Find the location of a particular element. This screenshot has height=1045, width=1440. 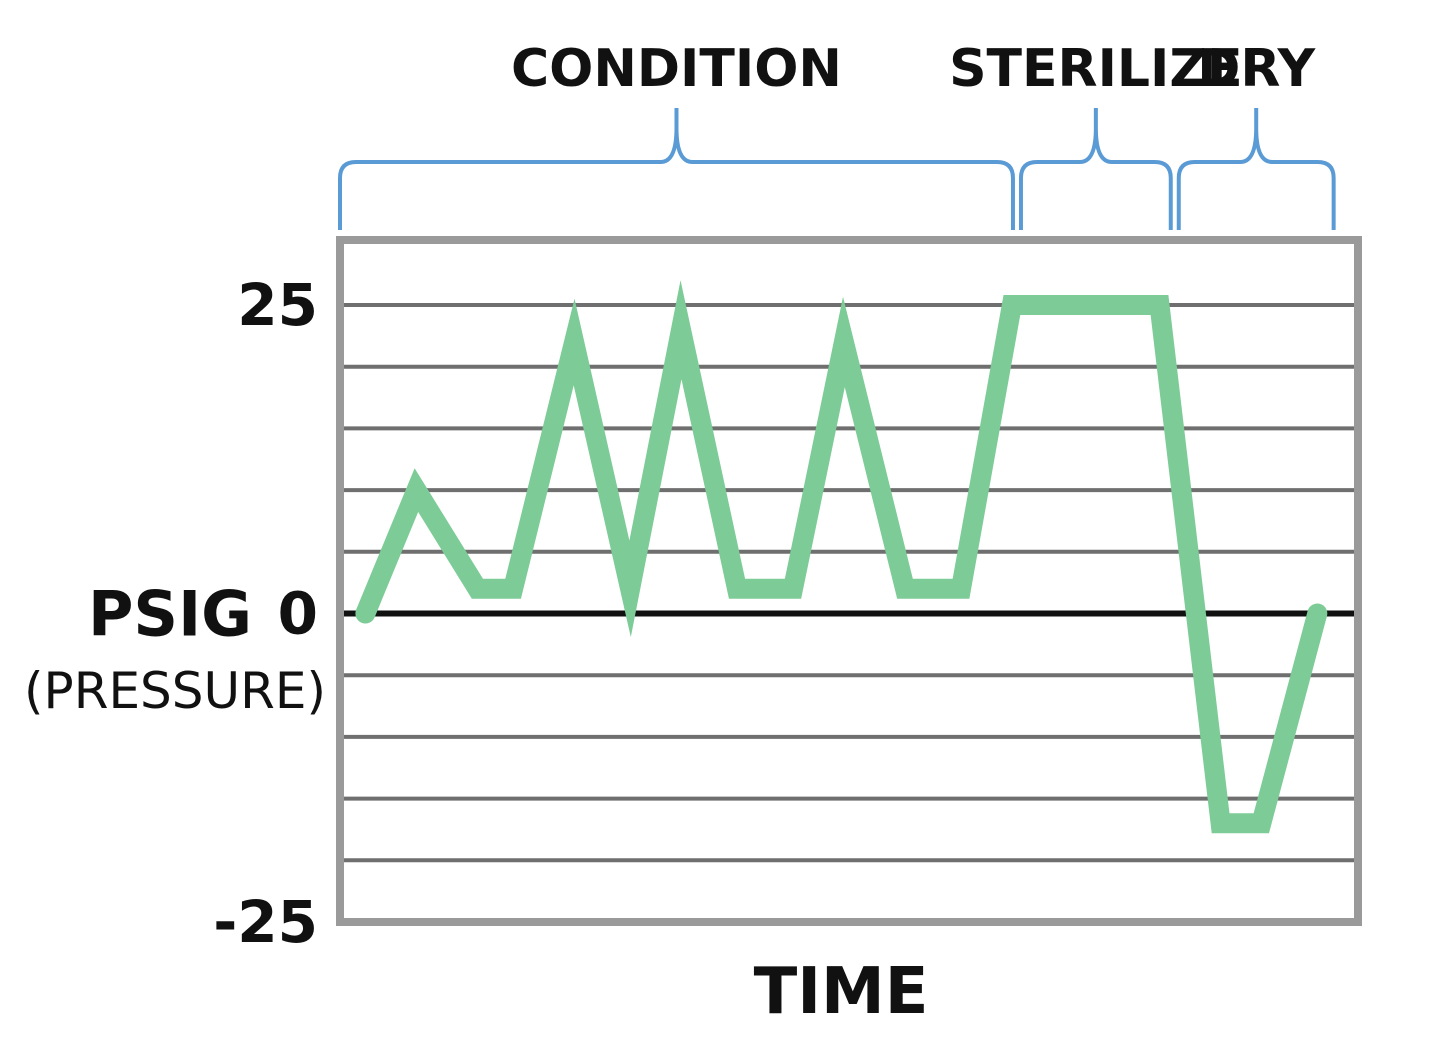

phase-label: CONDITION is located at coordinates (676, 69).